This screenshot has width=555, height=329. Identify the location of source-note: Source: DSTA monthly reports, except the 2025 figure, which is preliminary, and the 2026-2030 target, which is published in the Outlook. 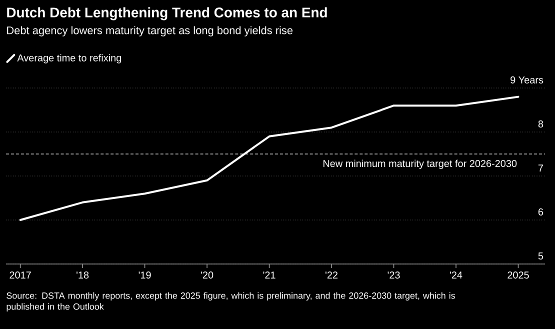
(231, 302).